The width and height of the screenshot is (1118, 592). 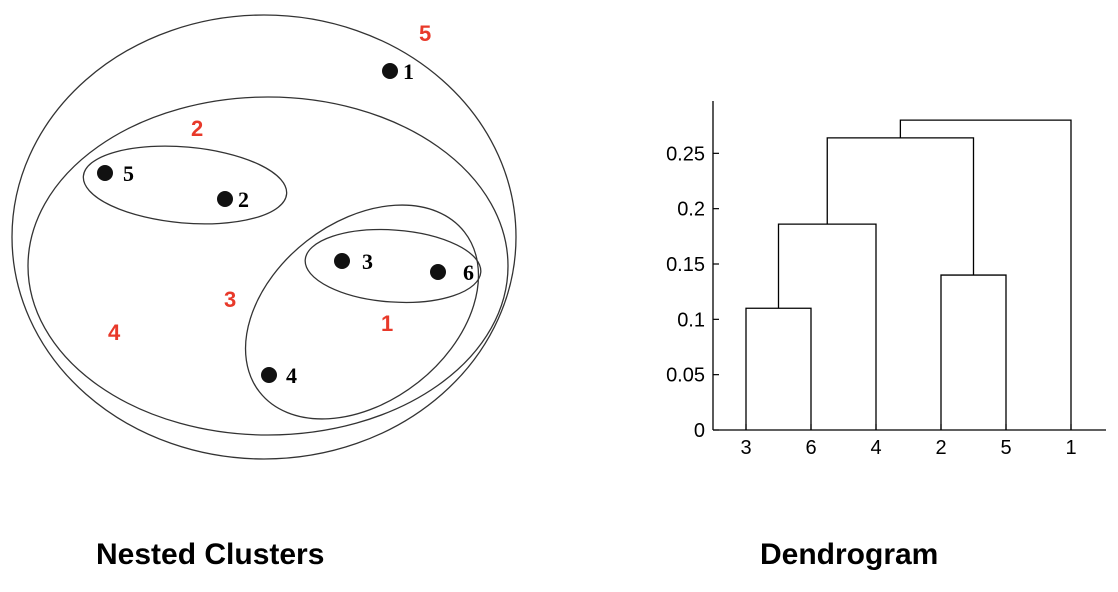 I want to click on cluster-5-label: 5, so click(x=425, y=33).